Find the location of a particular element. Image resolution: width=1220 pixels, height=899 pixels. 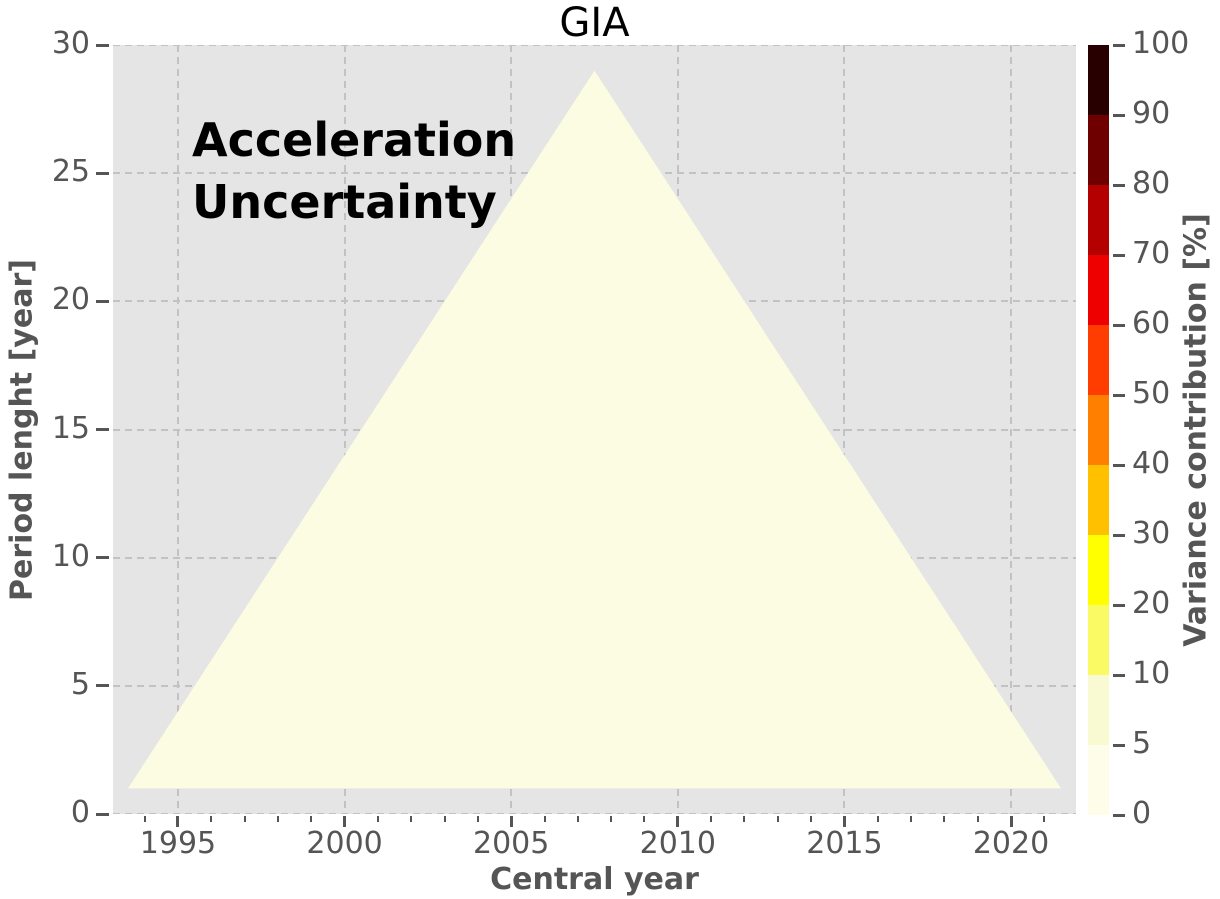

x-minor-tick-1998 is located at coordinates (277, 819).